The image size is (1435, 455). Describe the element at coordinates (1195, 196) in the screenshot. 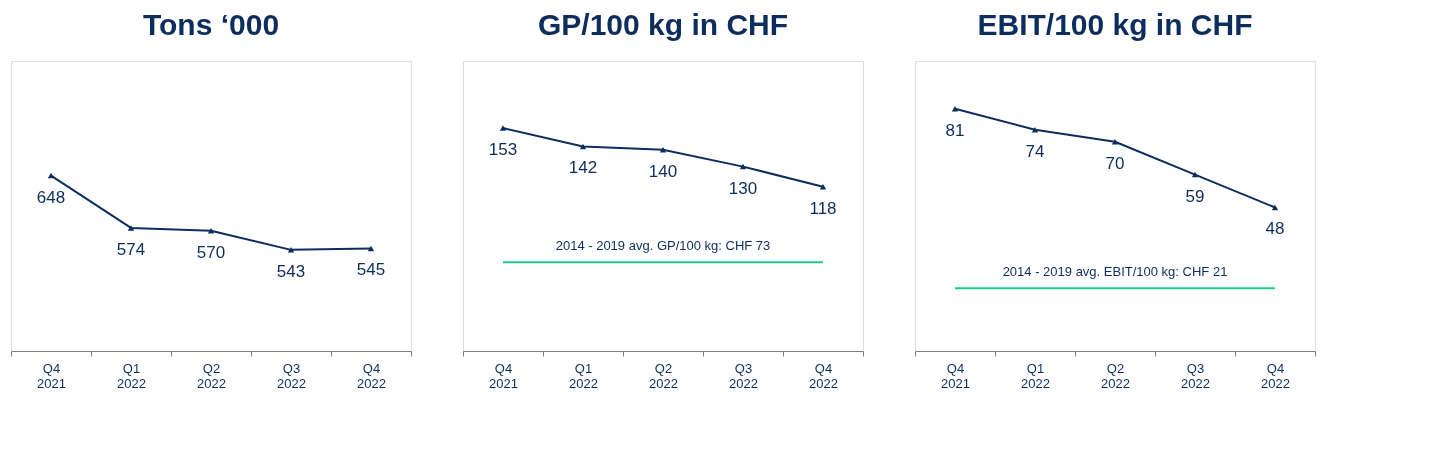

I see `data-label: 59` at that location.